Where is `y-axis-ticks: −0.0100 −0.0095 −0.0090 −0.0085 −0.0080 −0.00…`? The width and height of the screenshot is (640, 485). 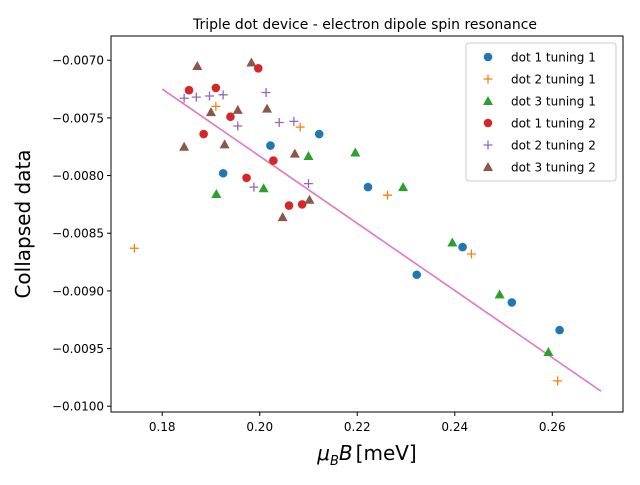 y-axis-ticks: −0.0100 −0.0095 −0.0090 −0.0085 −0.0080 −0.00… is located at coordinates (81, 234).